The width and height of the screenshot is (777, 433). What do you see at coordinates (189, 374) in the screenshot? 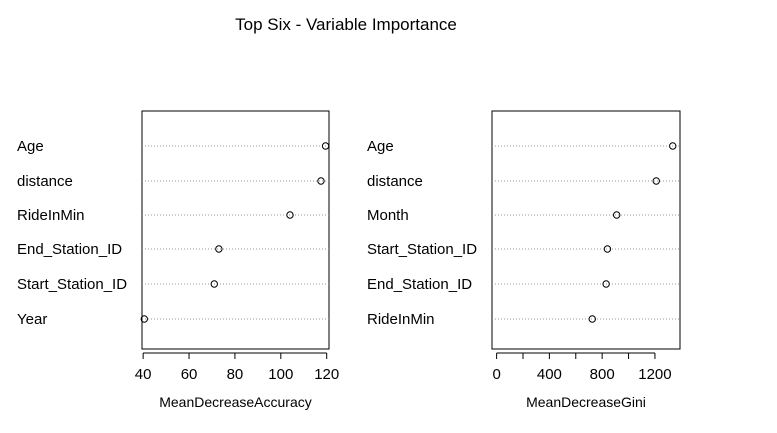
I see `x-tick-label: 60` at bounding box center [189, 374].